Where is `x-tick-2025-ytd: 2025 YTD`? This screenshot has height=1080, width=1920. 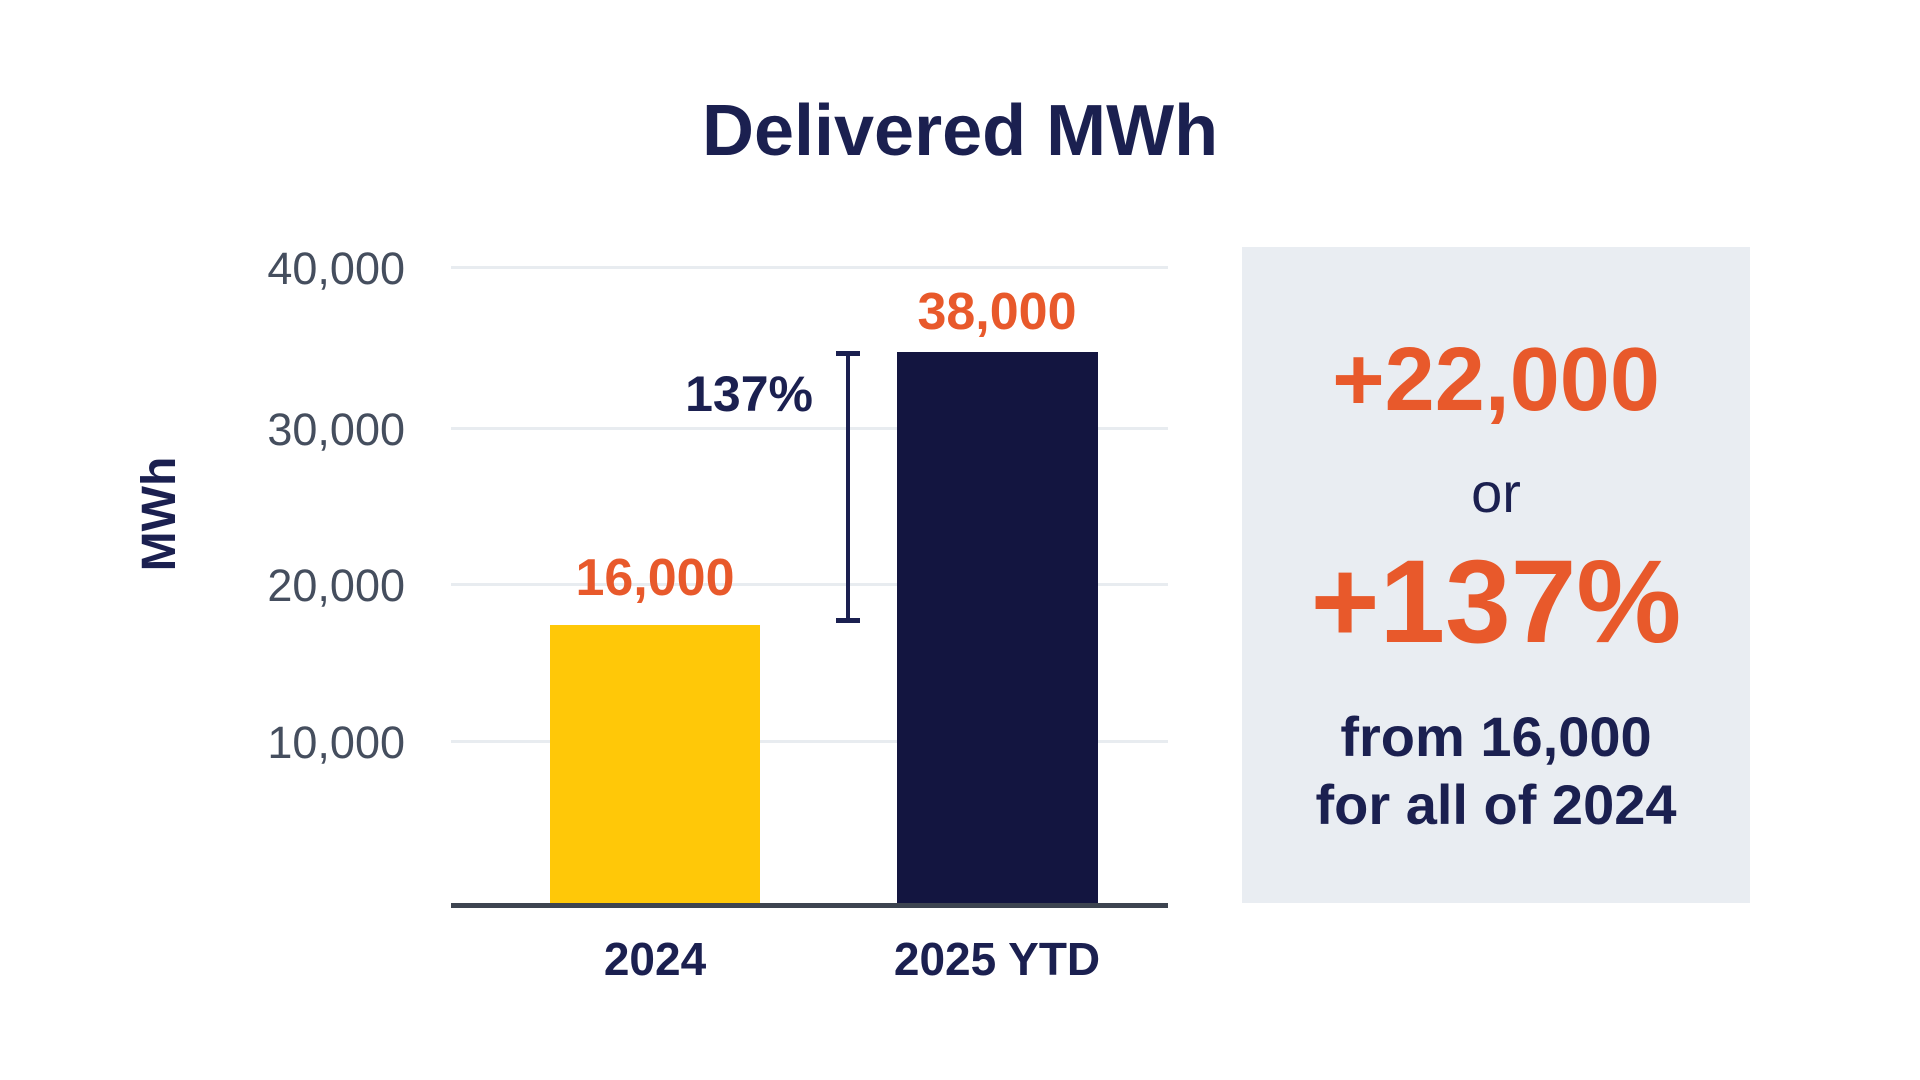
x-tick-2025-ytd: 2025 YTD is located at coordinates (997, 959).